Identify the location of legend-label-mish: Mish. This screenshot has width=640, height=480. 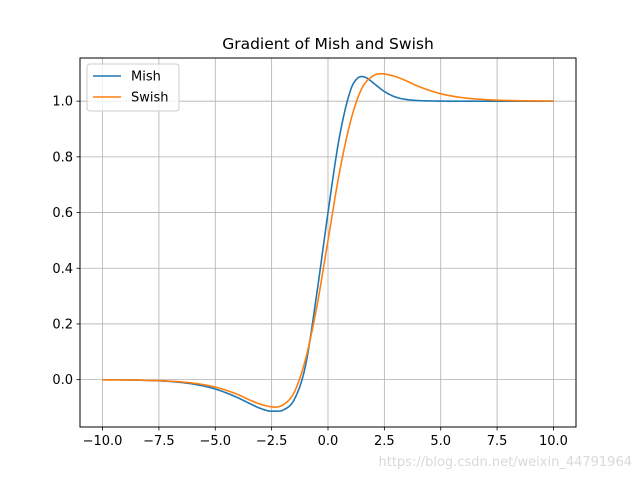
(146, 77).